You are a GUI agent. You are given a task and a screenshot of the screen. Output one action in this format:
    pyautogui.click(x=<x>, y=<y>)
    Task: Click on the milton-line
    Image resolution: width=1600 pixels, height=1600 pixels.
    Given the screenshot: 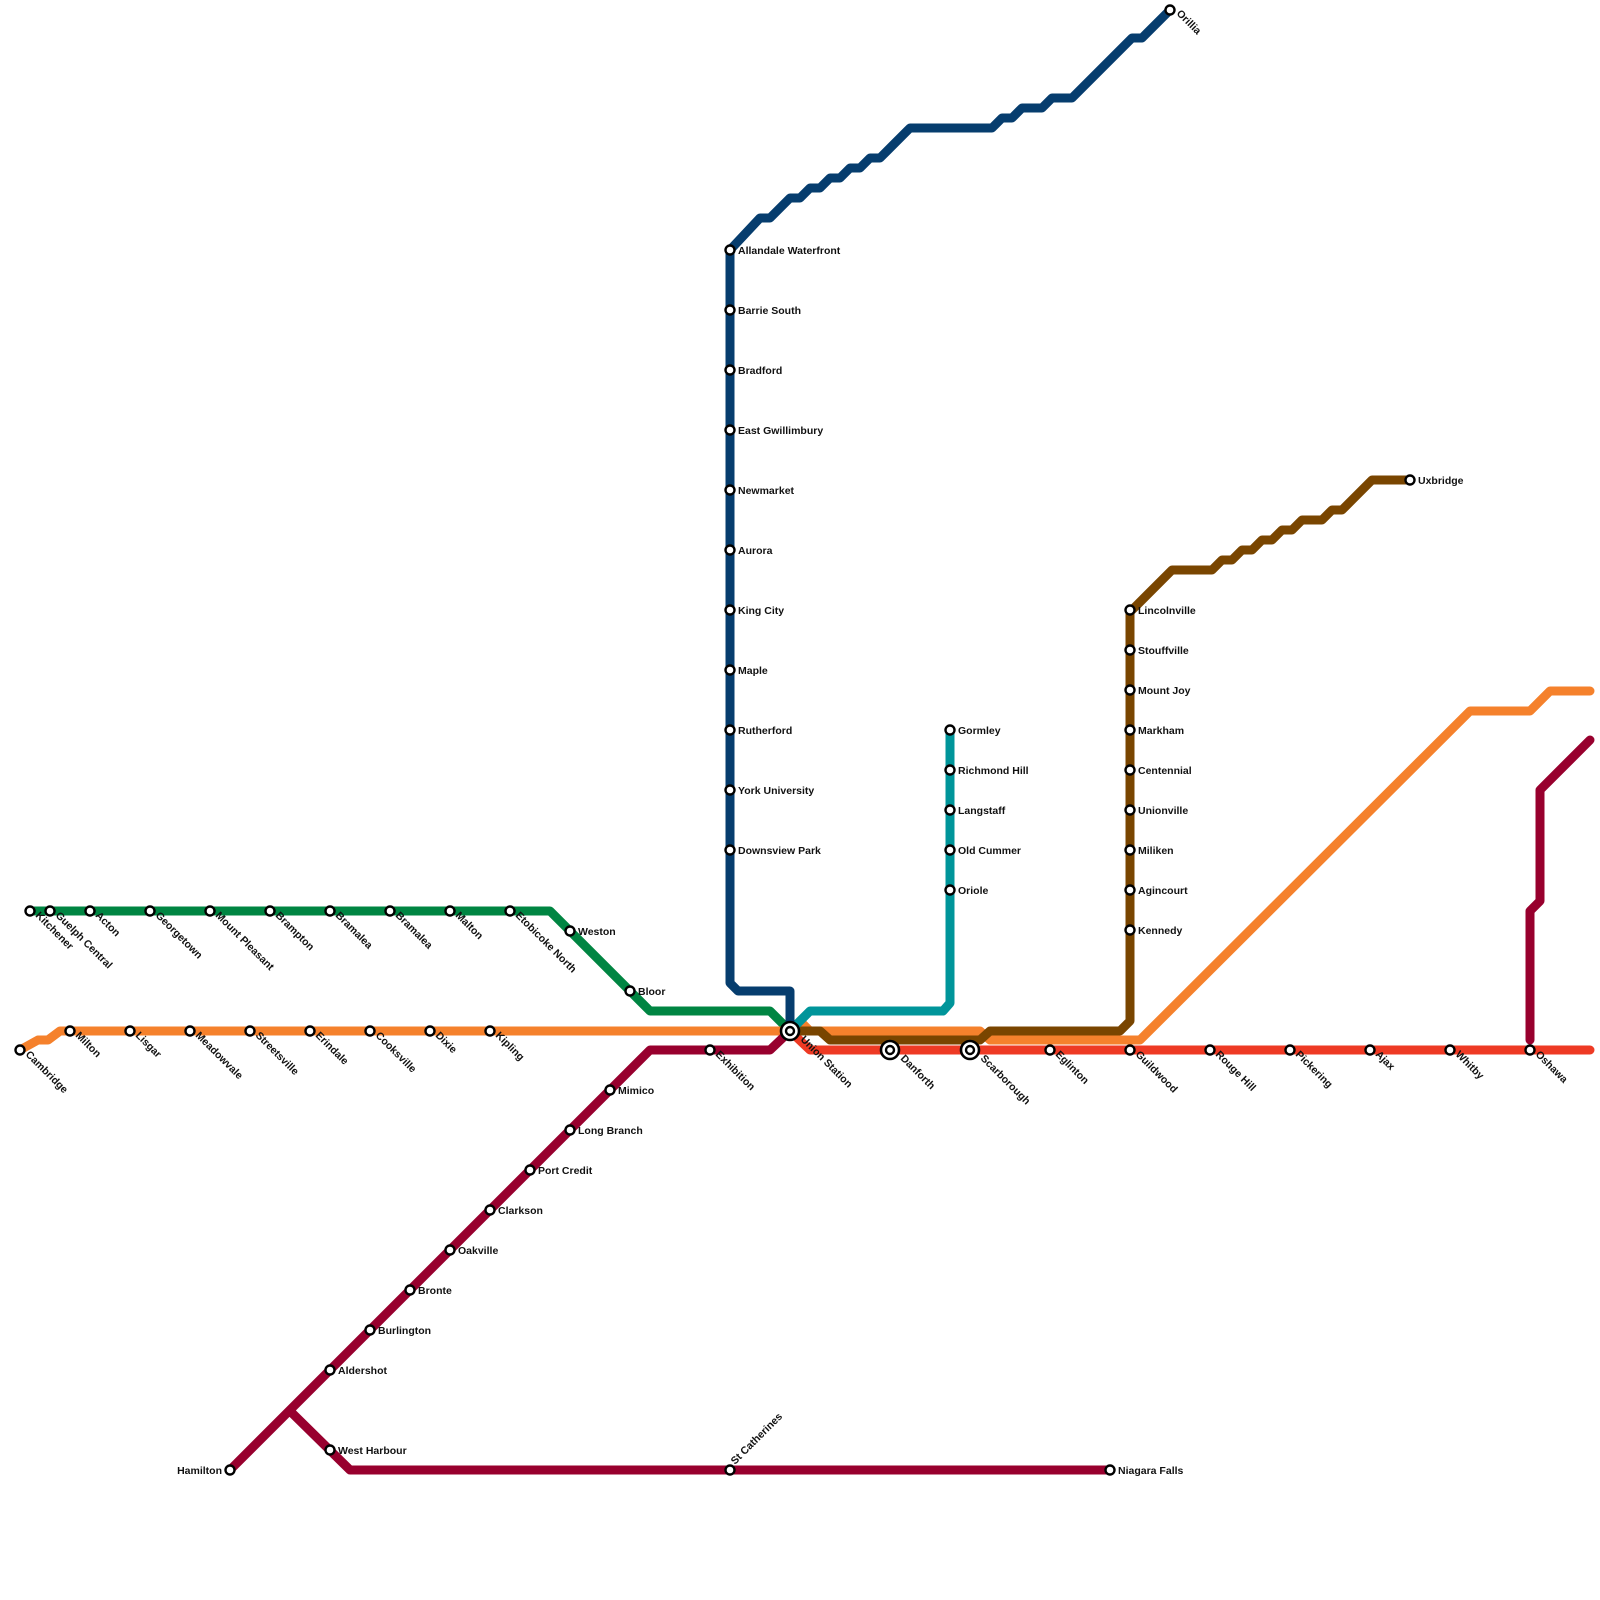 What is the action you would take?
    pyautogui.click(x=405, y=1040)
    